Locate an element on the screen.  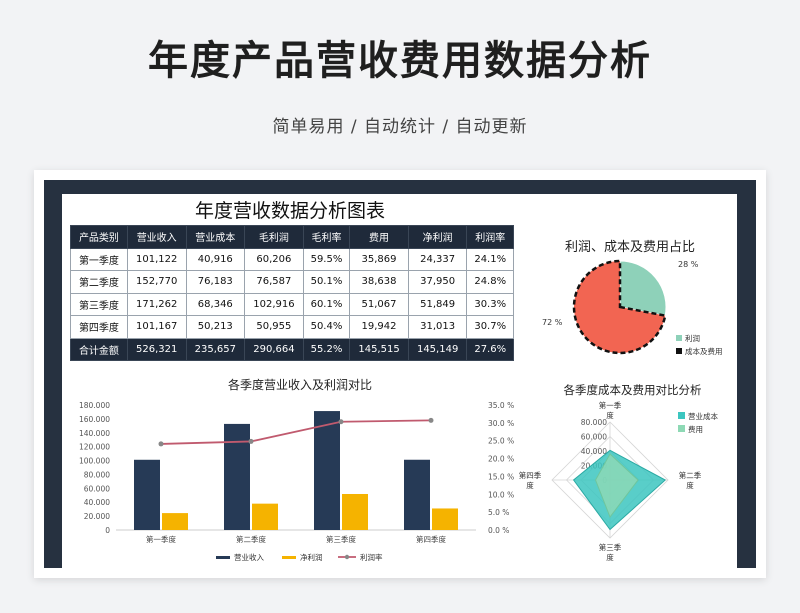
table-header-cell: 营业收入 is located at coordinates (156, 237).